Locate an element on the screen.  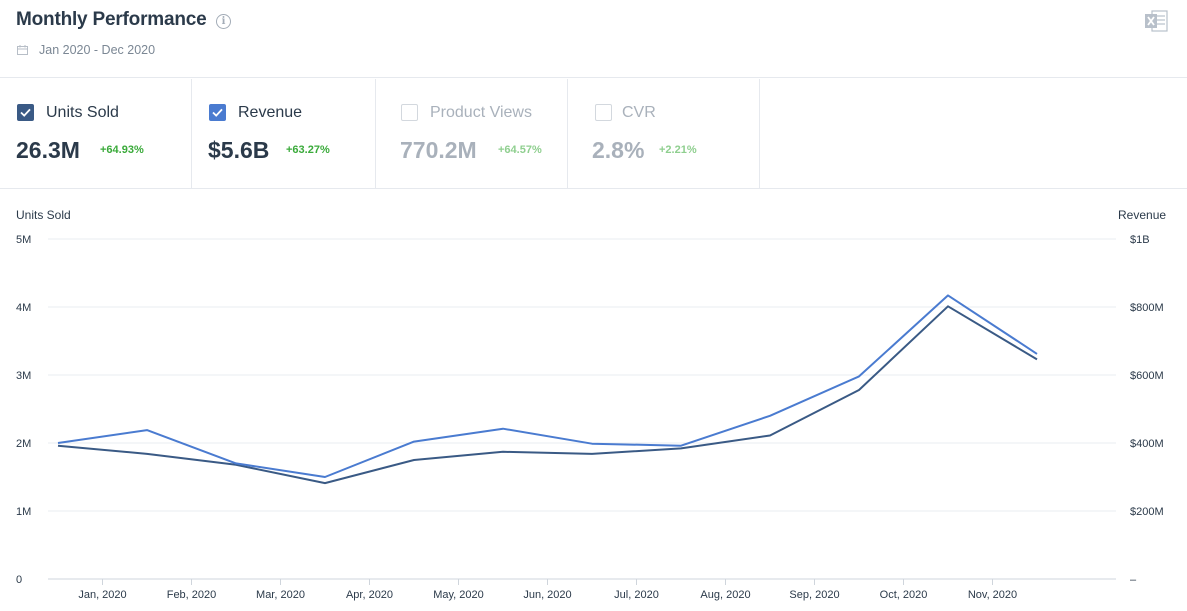
excel-export-icon is located at coordinates (1156, 21).